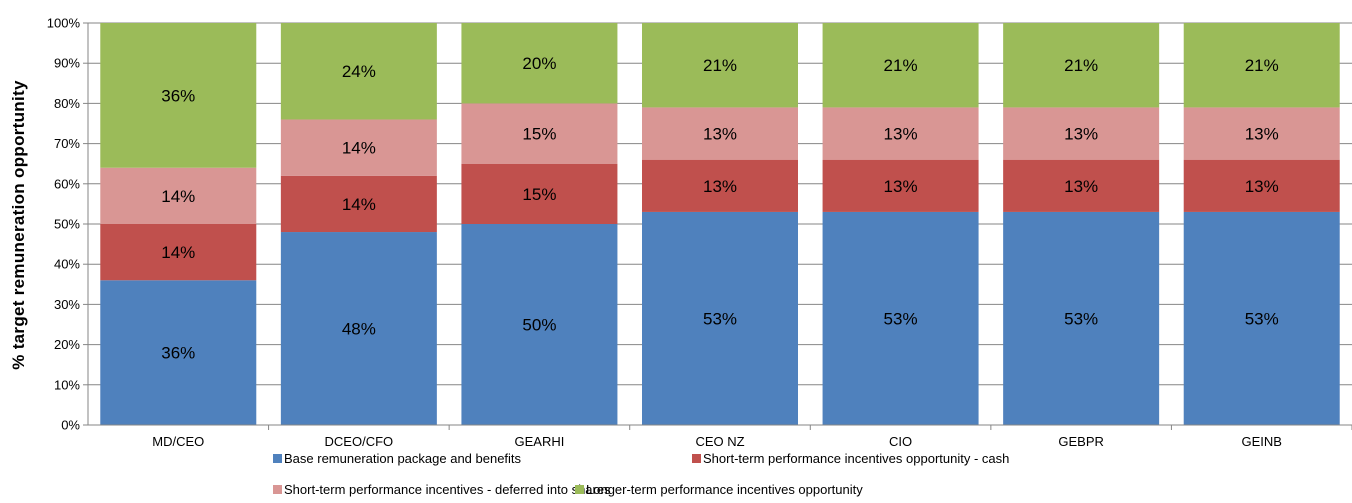  Describe the element at coordinates (1261, 441) in the screenshot. I see `x-category-label: GEINB` at that location.